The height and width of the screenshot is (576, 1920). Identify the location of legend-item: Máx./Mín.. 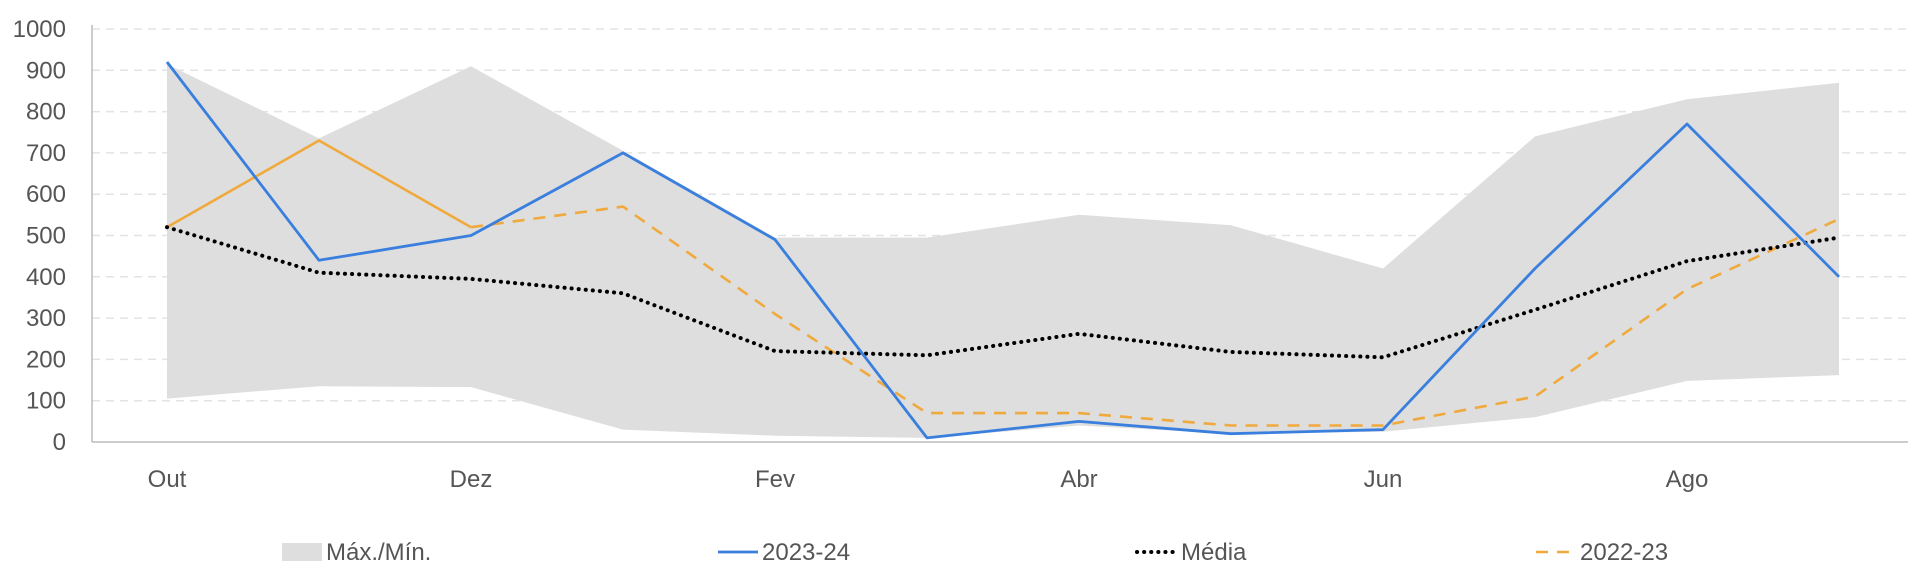
(356, 552).